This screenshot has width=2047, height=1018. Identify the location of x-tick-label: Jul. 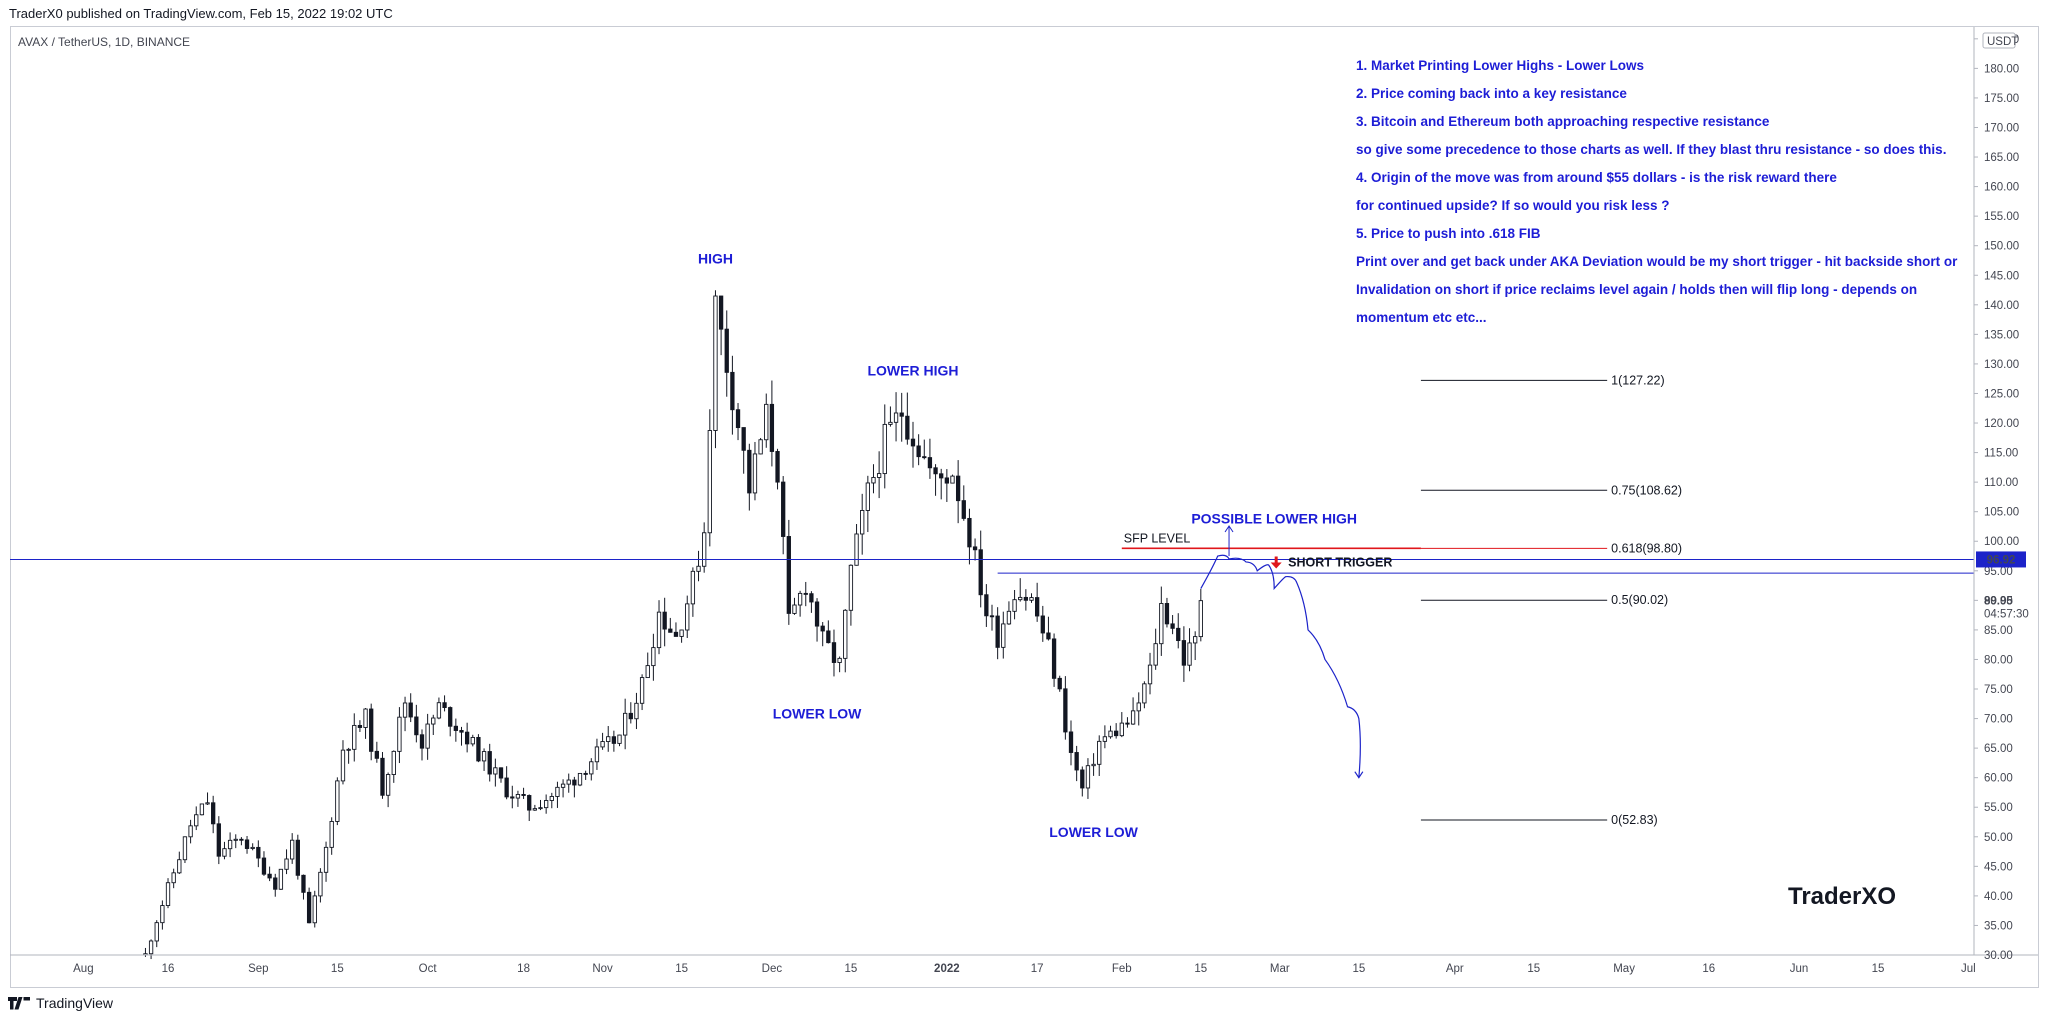
(1968, 969).